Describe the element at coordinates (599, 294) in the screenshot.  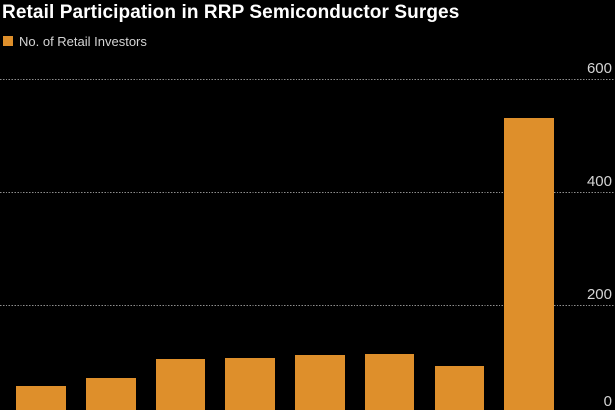
I see `y-tick-label-200: 200` at that location.